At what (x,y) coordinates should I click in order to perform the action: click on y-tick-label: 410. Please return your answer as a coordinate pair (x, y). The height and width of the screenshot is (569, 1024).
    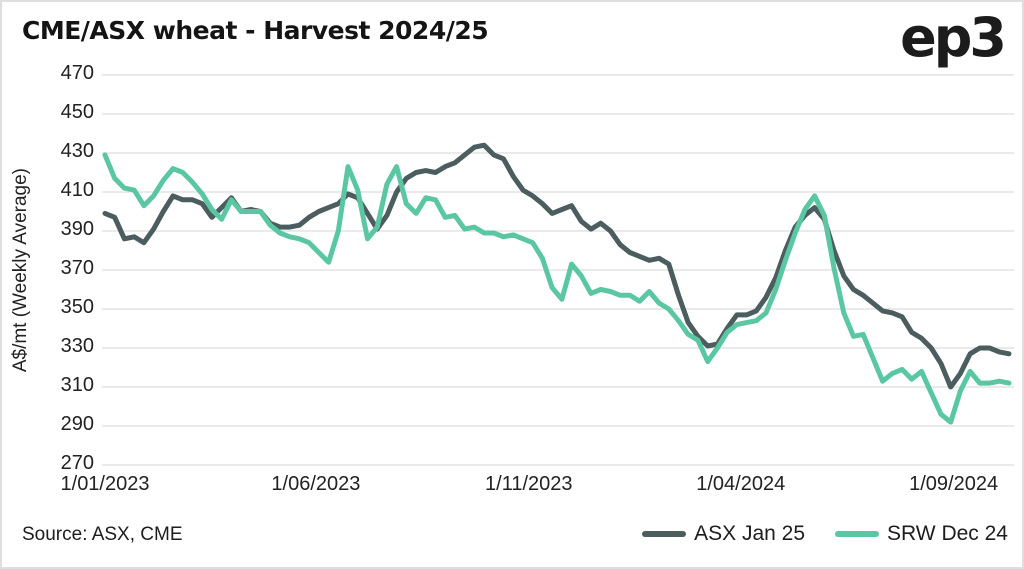
    Looking at the image, I should click on (77, 190).